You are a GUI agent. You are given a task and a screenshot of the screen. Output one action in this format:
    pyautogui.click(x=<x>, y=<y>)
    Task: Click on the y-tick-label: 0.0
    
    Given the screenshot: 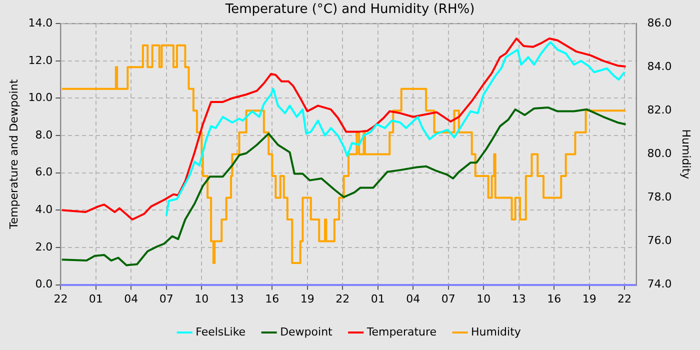 What is the action you would take?
    pyautogui.click(x=44, y=284)
    